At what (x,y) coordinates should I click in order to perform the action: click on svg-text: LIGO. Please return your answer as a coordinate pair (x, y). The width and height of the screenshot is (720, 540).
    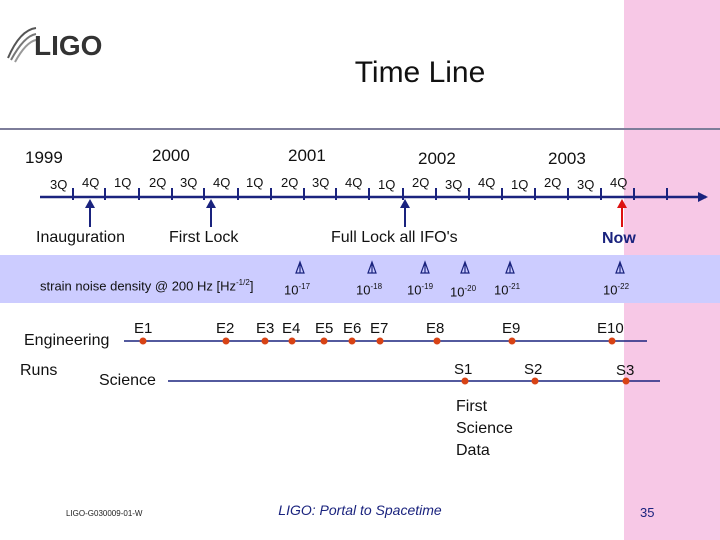
    Looking at the image, I should click on (68, 45).